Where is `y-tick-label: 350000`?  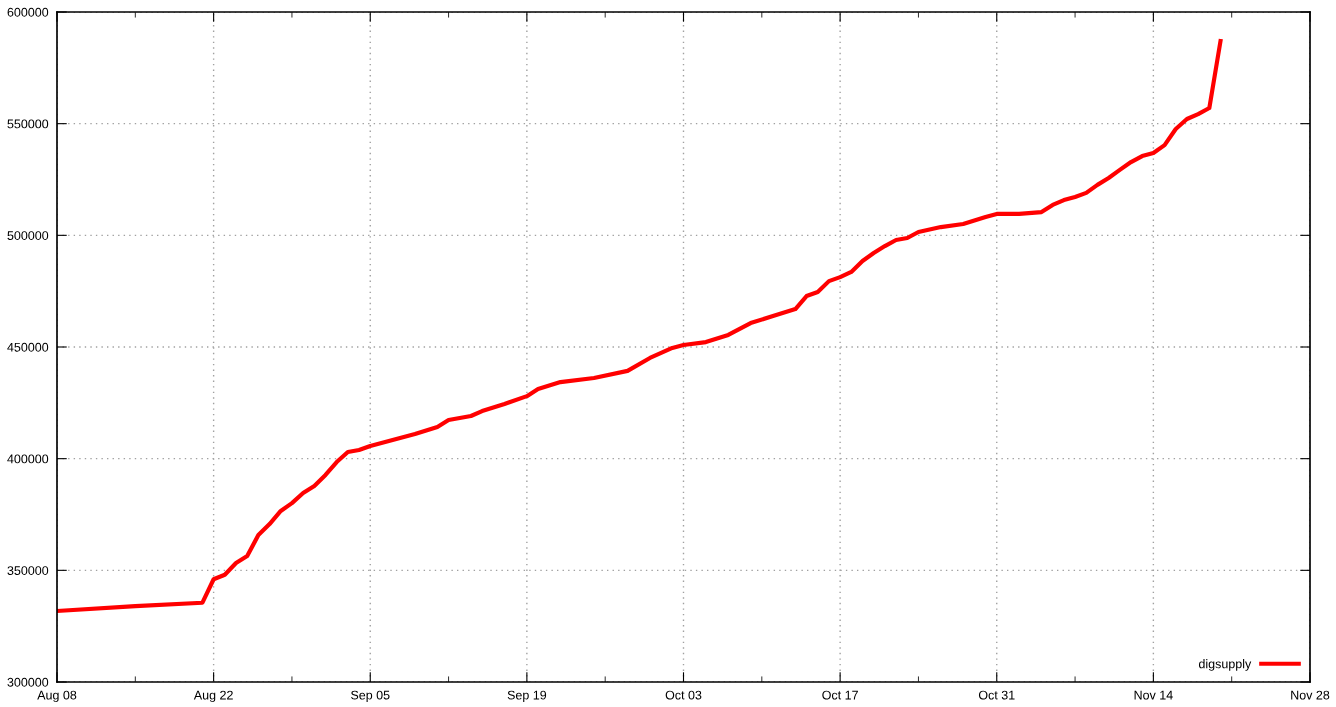 y-tick-label: 350000 is located at coordinates (28, 570).